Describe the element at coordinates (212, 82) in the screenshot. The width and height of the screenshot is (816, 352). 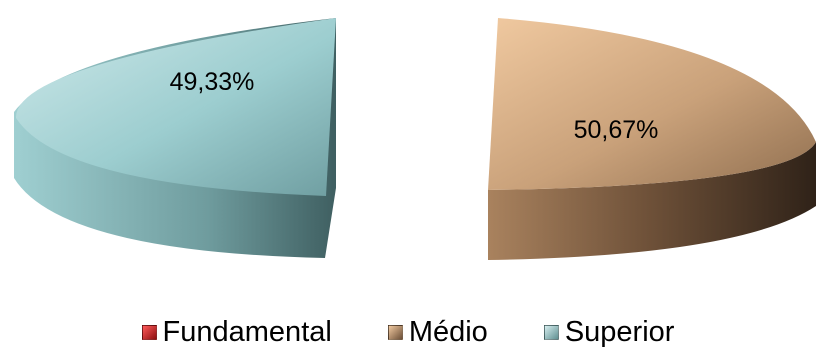
I see `data-label-superior: 49,33%` at that location.